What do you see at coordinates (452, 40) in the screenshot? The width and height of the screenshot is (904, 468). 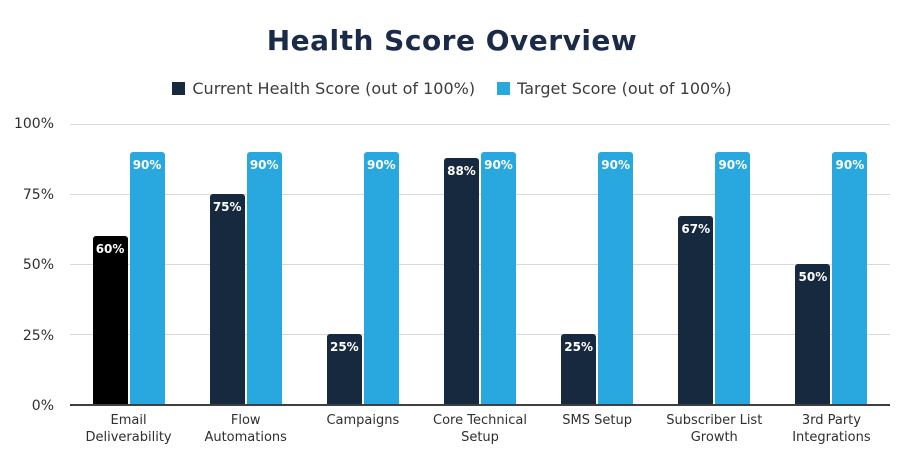 I see `chart-title: Health Score Overview` at bounding box center [452, 40].